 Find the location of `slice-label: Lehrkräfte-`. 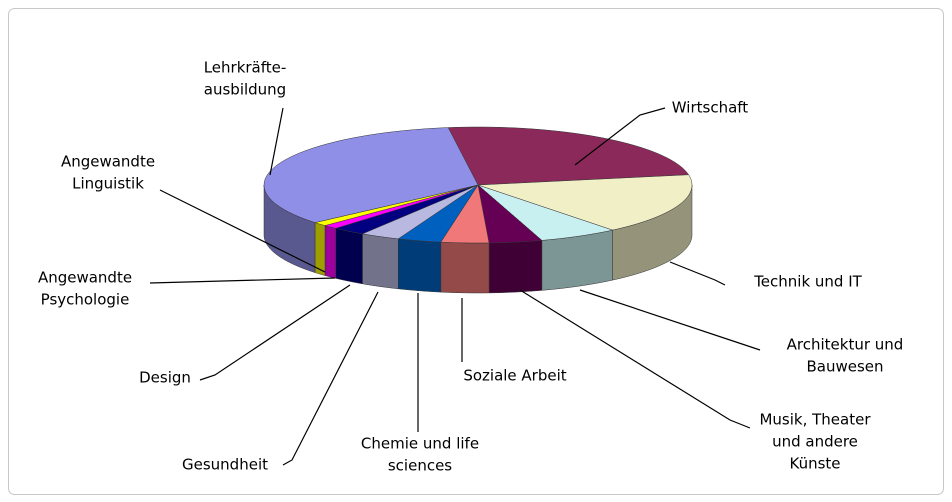

slice-label: Lehrkräfte- is located at coordinates (245, 68).